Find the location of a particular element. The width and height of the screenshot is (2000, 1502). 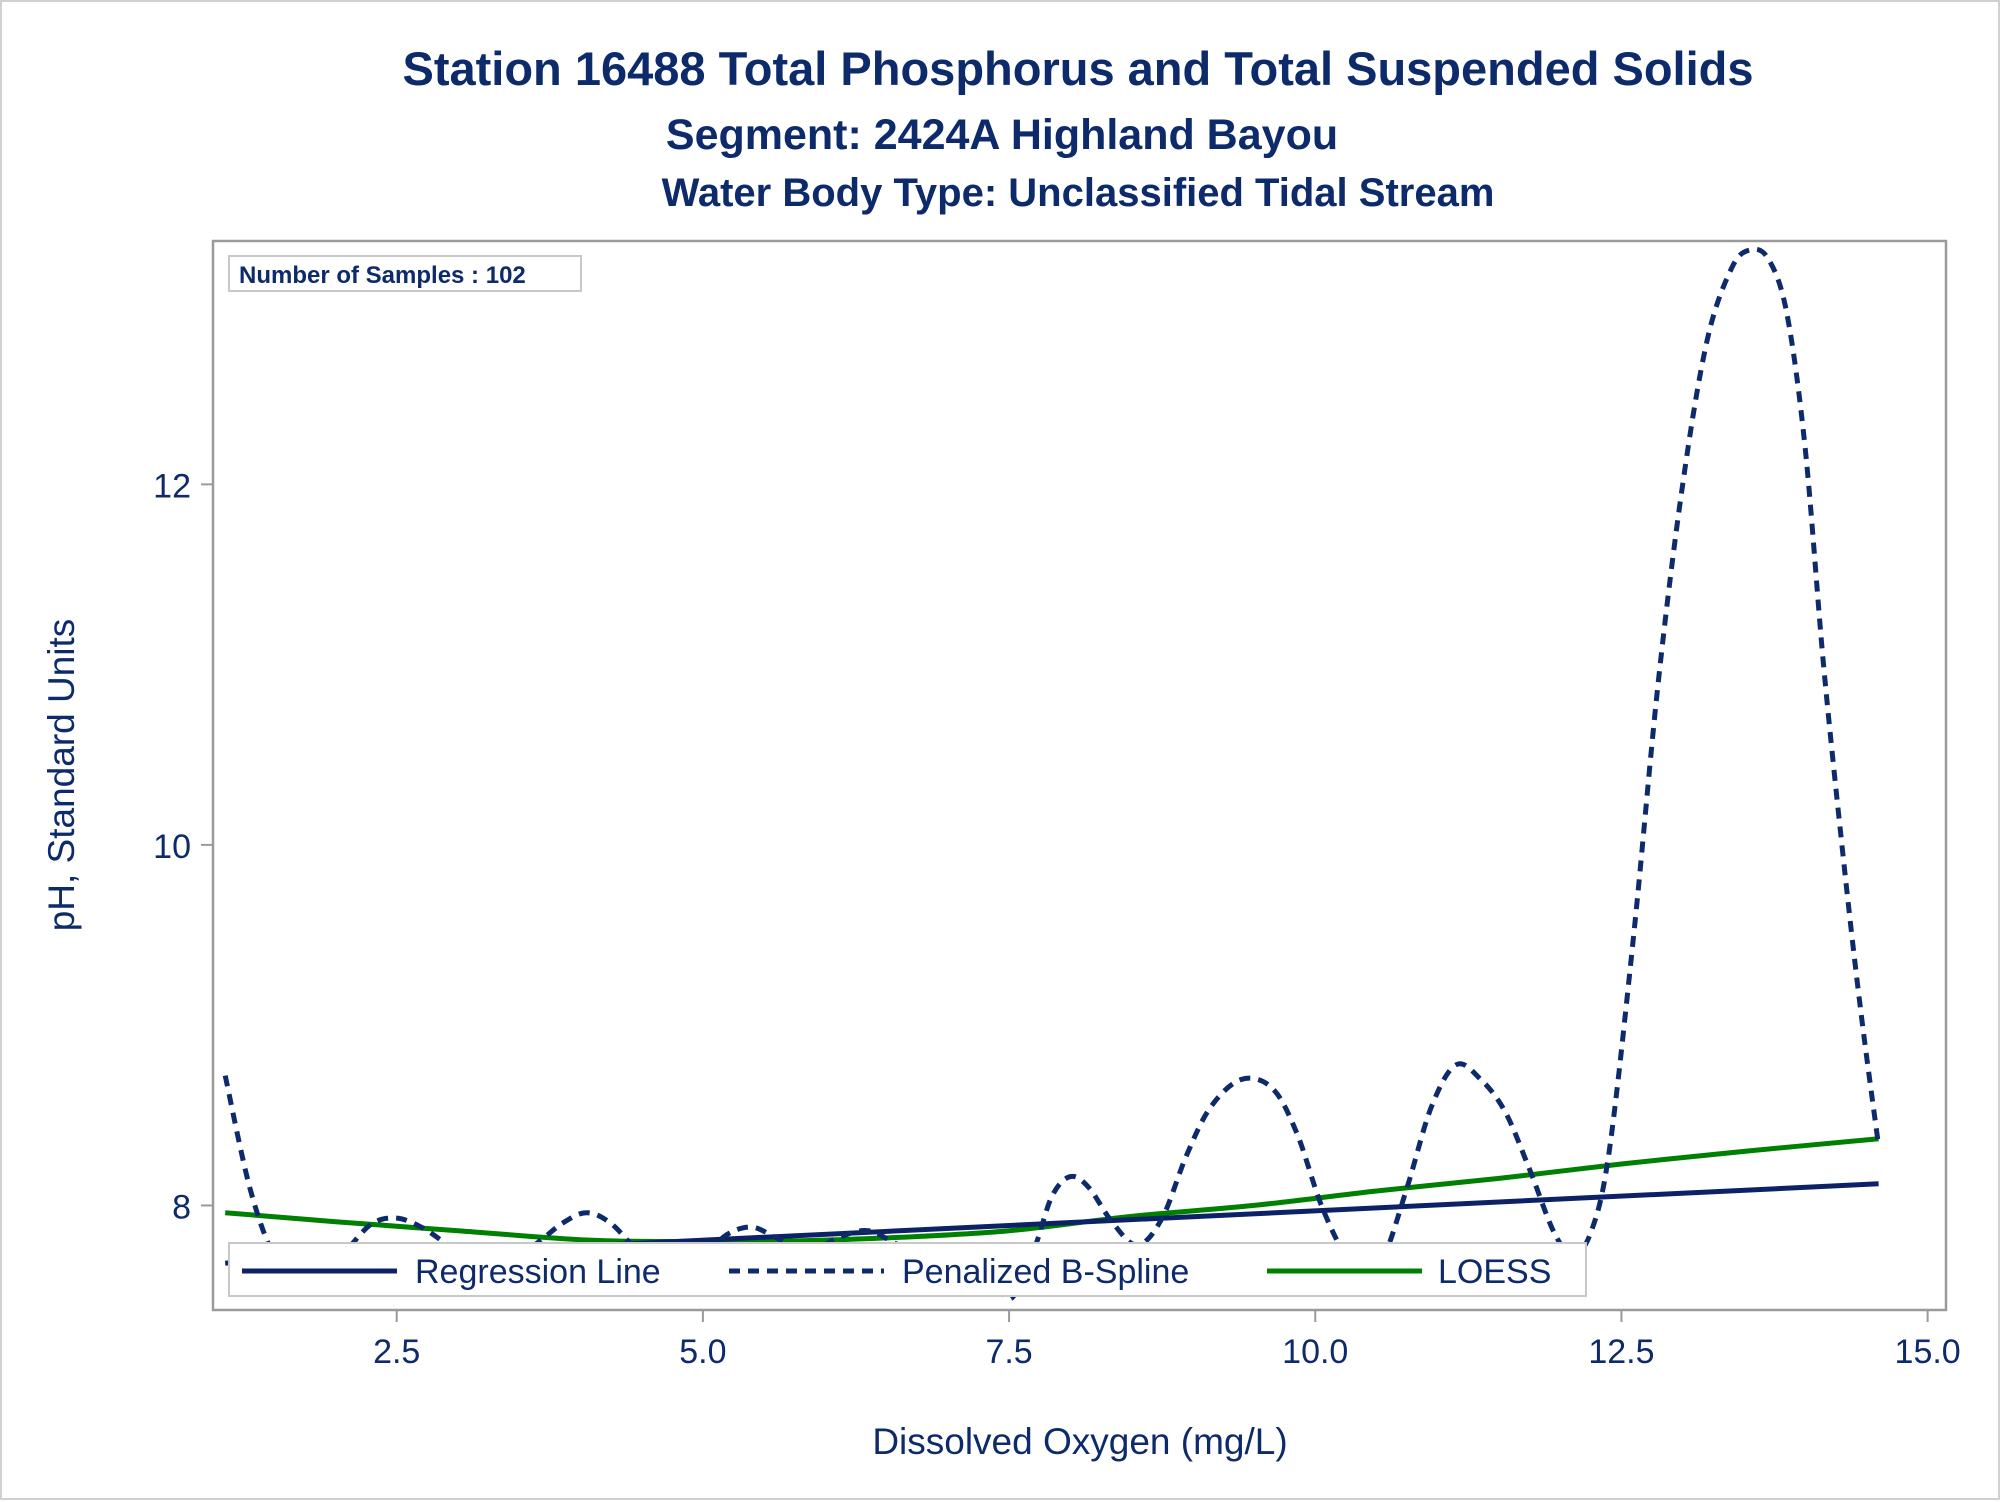

x-tick-label: 2.5 is located at coordinates (396, 1352).